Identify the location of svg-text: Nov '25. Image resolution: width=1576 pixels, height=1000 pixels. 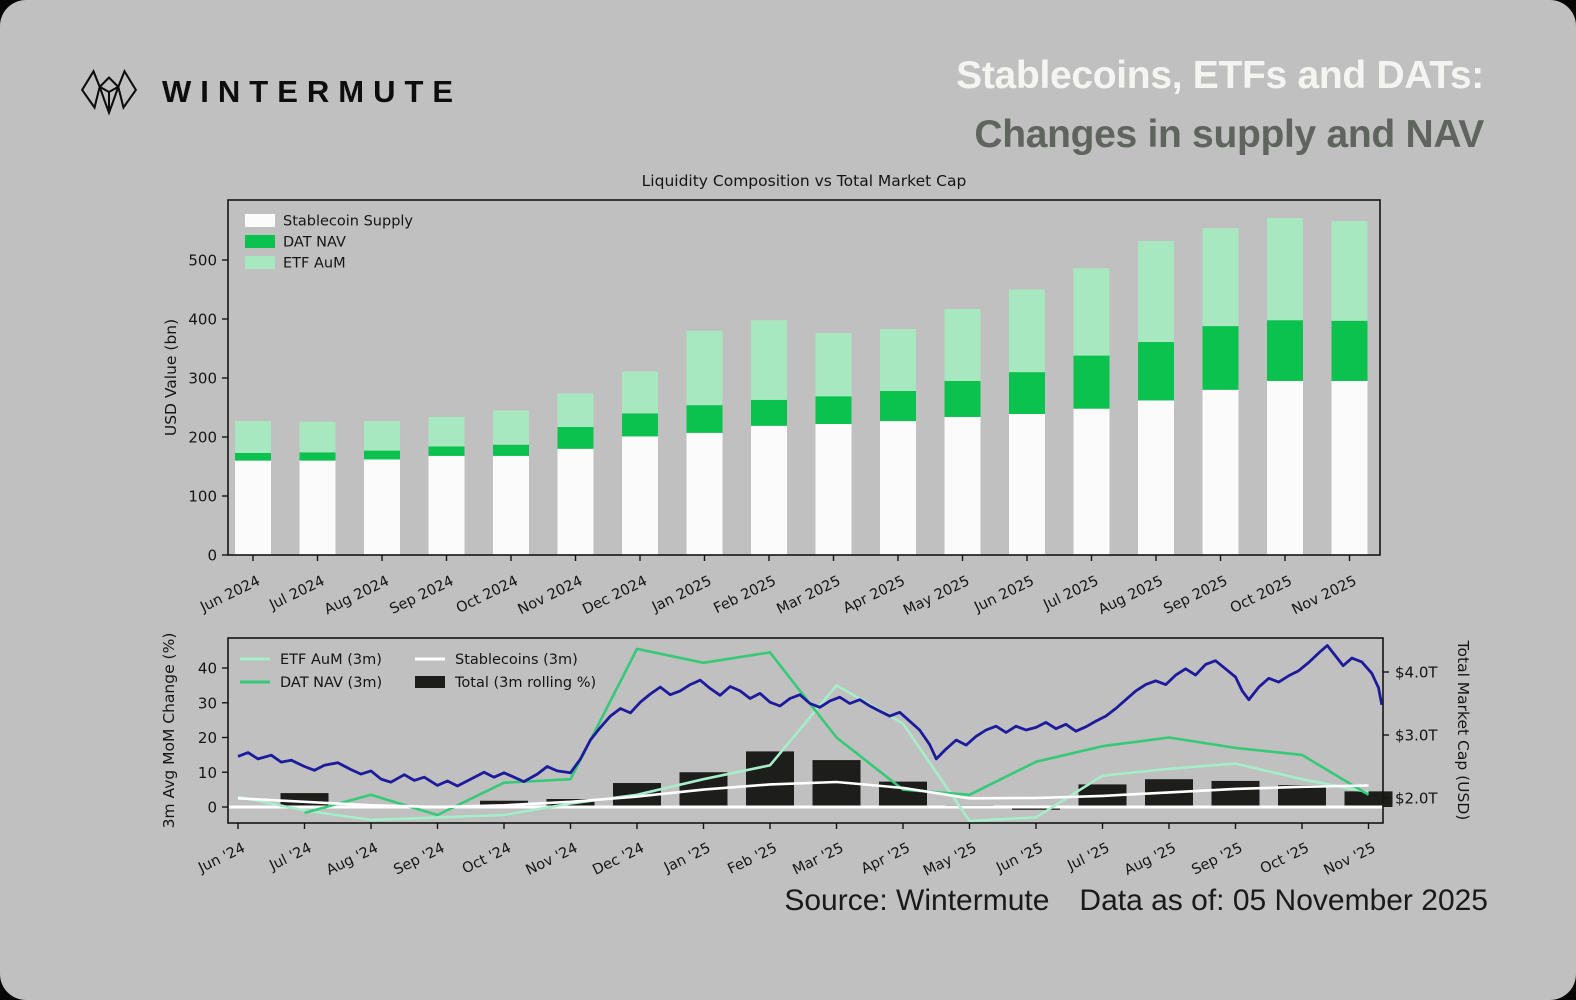
(1349, 859).